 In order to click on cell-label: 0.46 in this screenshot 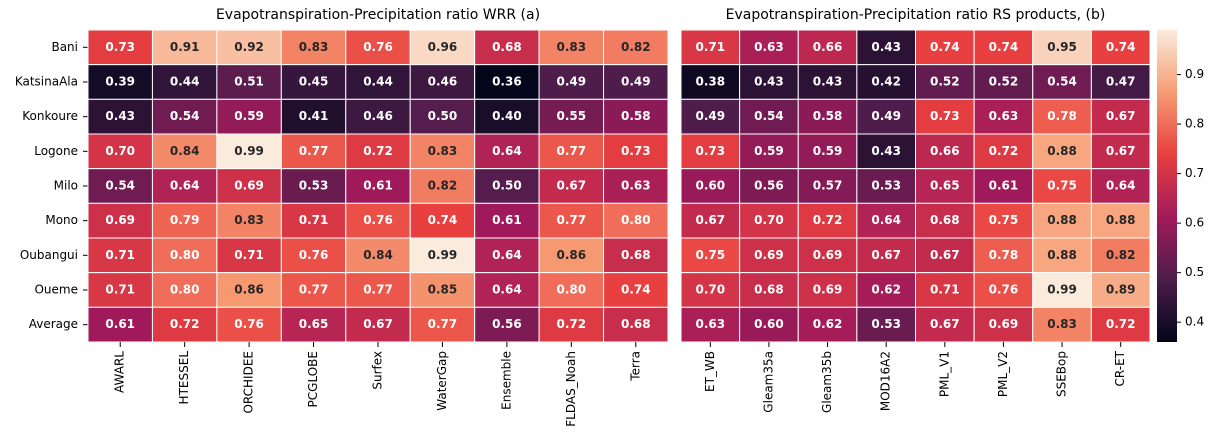, I will do `click(378, 116)`.